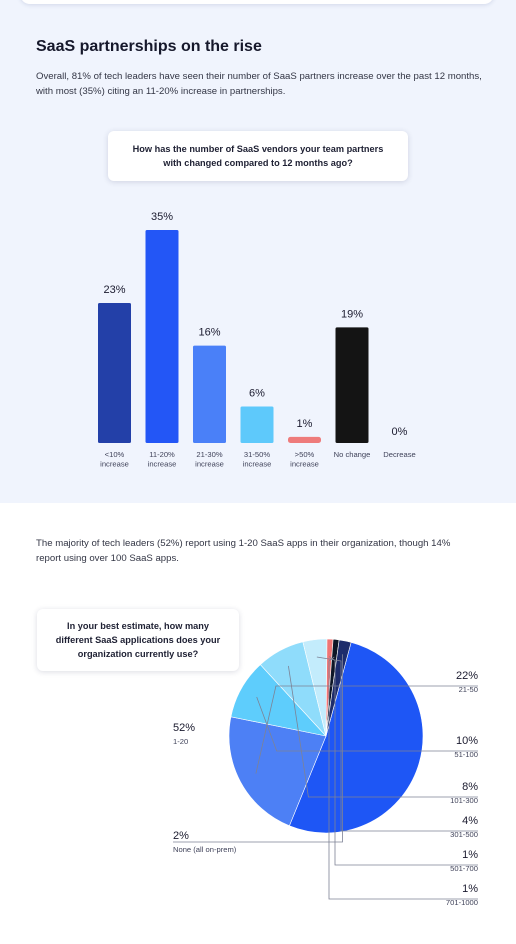 Image resolution: width=516 pixels, height=944 pixels. I want to click on pie-value-label: 52%, so click(184, 728).